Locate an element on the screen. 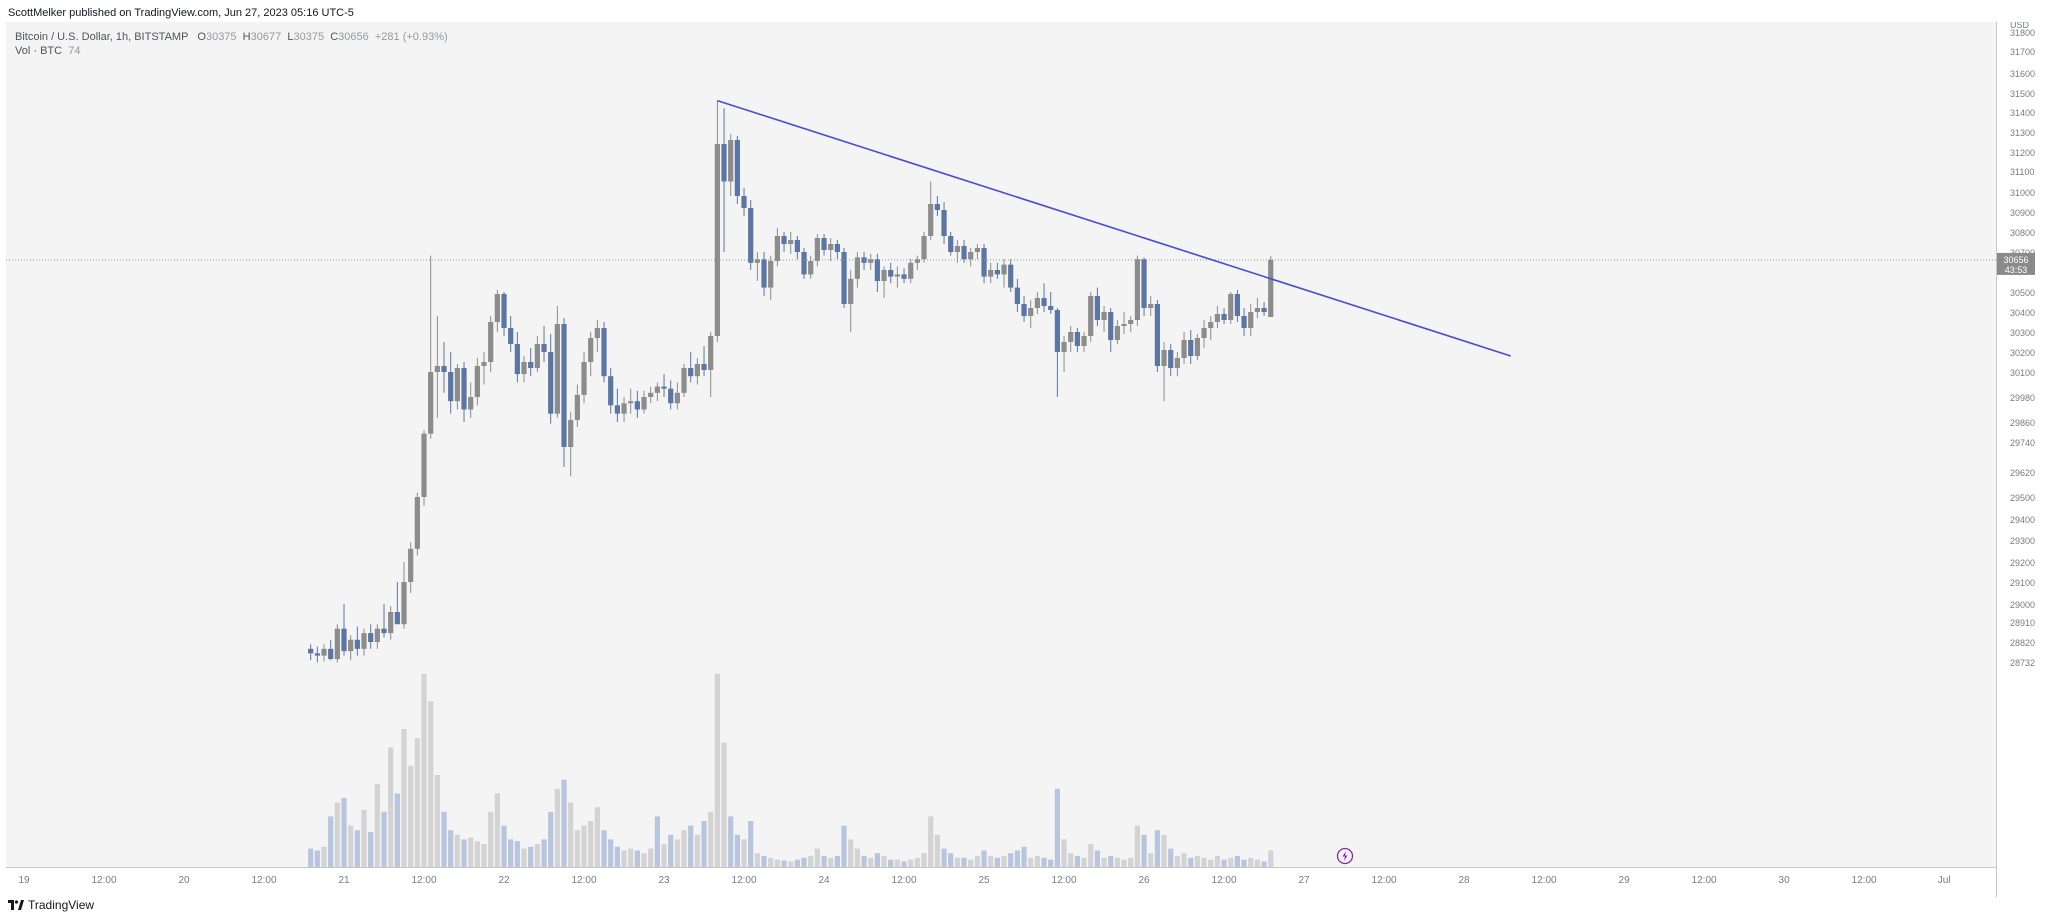  currency-label: USD is located at coordinates (2020, 26).